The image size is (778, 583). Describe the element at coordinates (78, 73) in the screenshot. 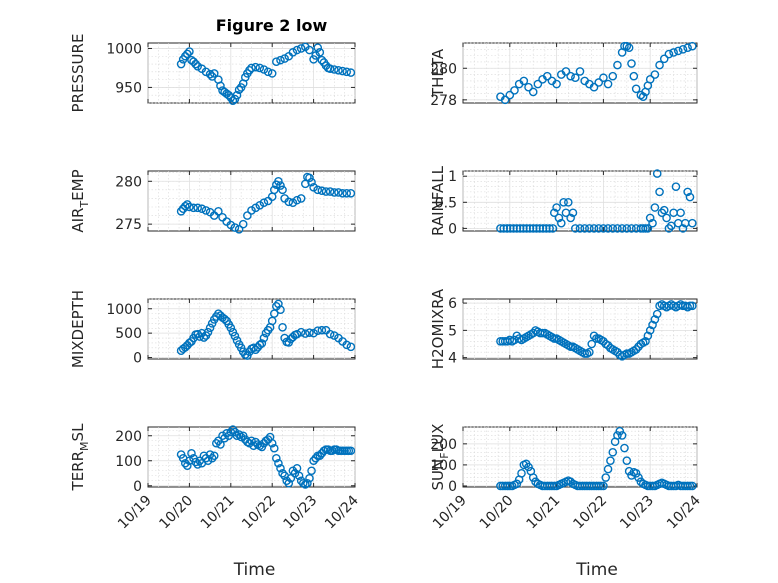

I see `y-axis-label-main: PRESSURE` at that location.